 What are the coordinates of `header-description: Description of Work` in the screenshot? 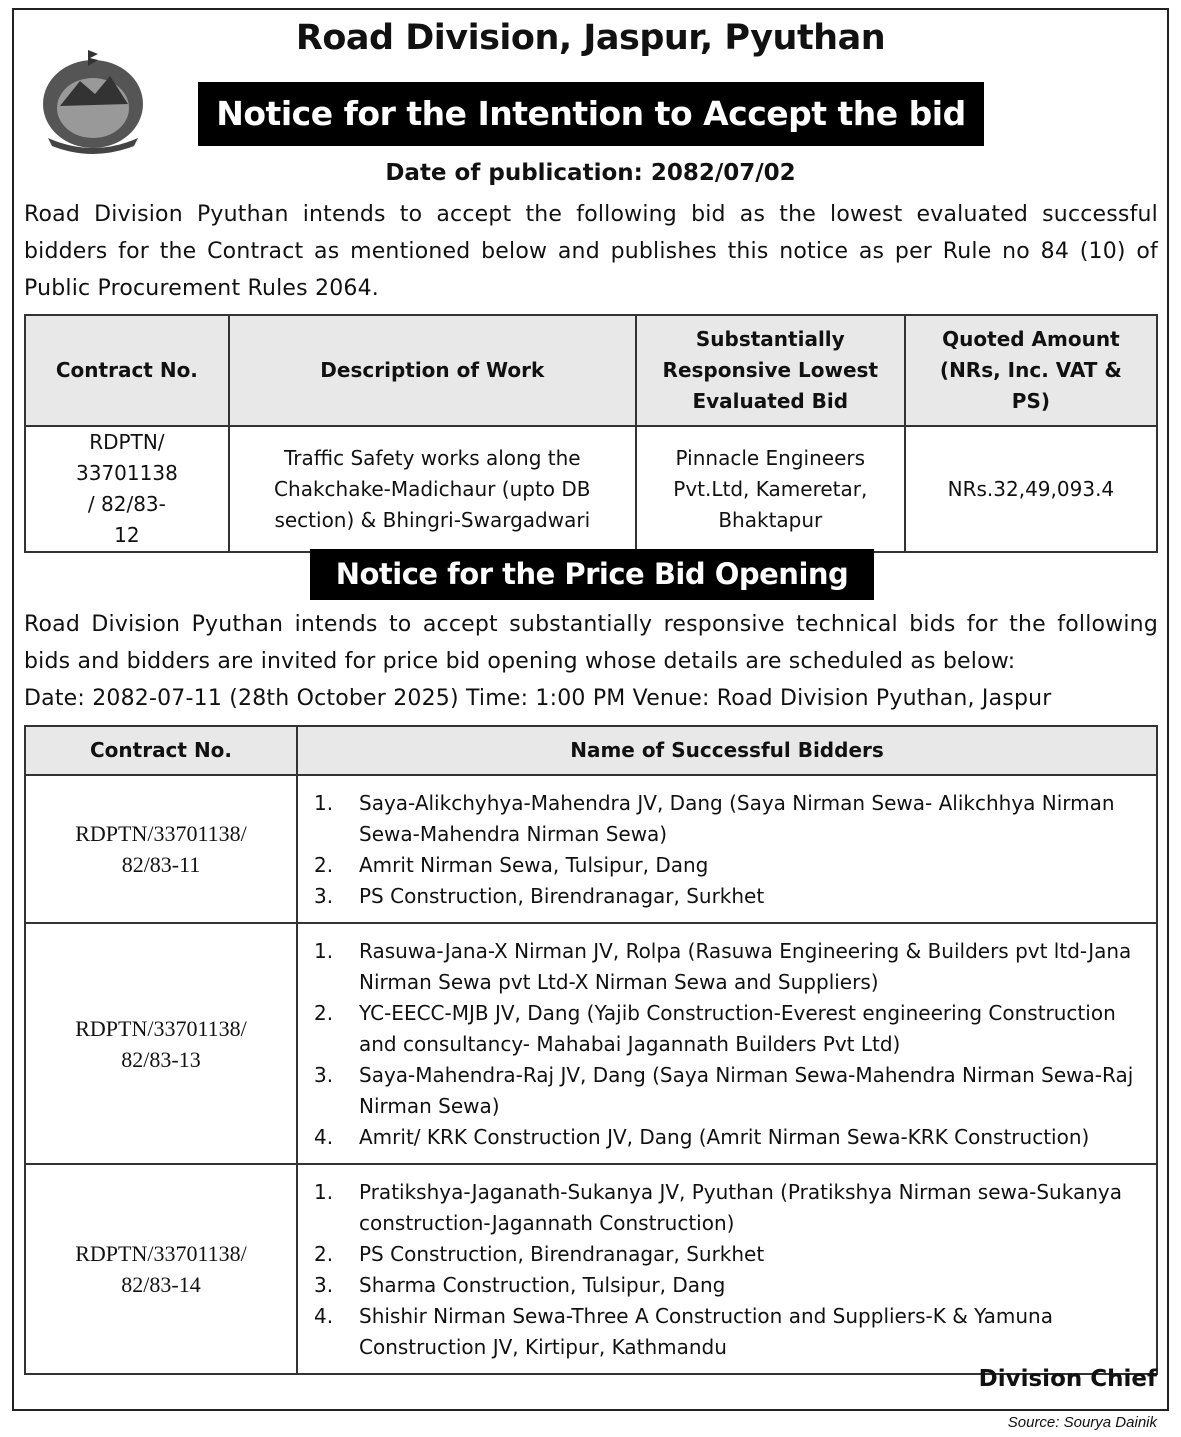 It's located at (432, 370).